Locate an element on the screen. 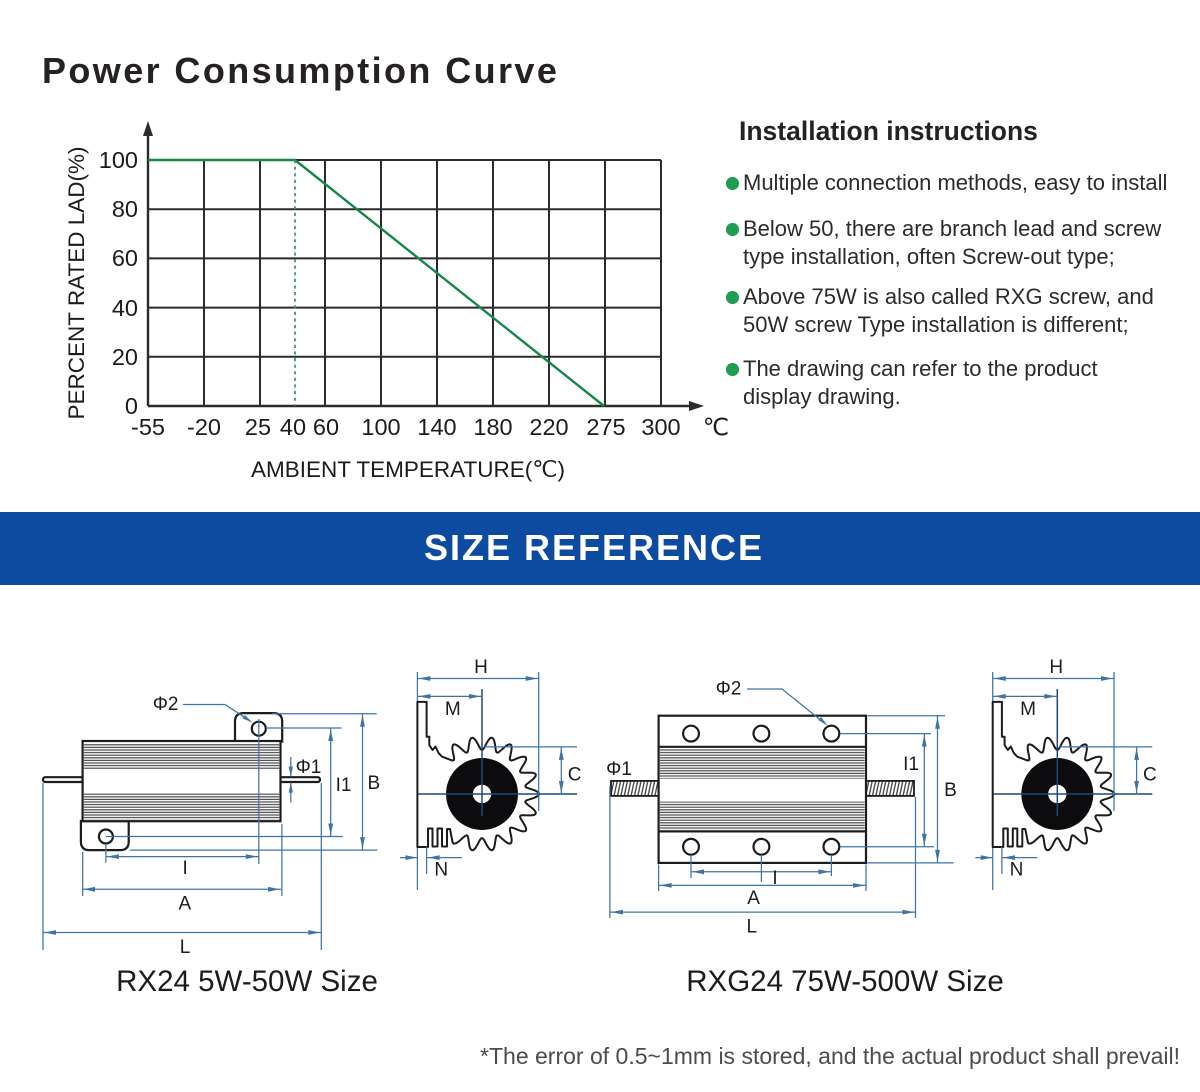  svg-text: M is located at coordinates (453, 709).